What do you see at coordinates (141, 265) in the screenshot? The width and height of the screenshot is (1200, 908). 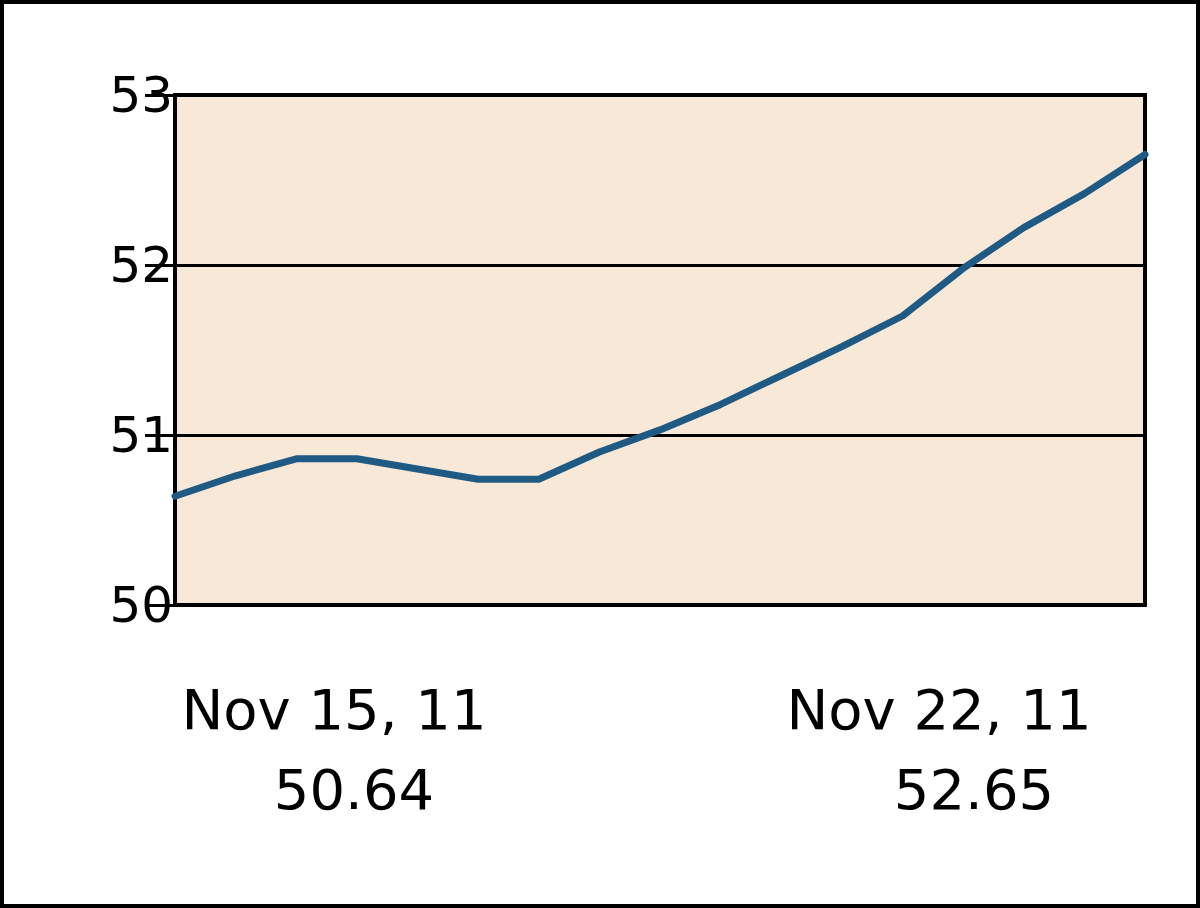 I see `y-tick-label: 52` at bounding box center [141, 265].